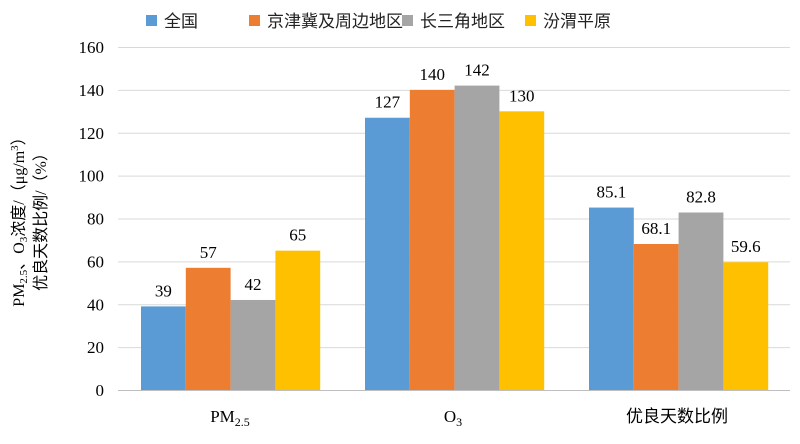 The width and height of the screenshot is (800, 444). I want to click on data-label: 65, so click(297, 235).